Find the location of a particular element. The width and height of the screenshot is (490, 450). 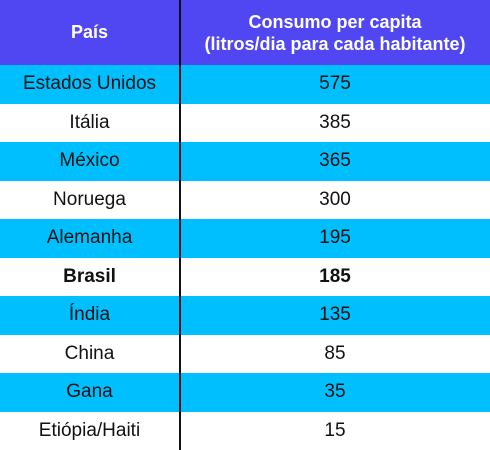

country-cell: Alemanha is located at coordinates (89, 238).